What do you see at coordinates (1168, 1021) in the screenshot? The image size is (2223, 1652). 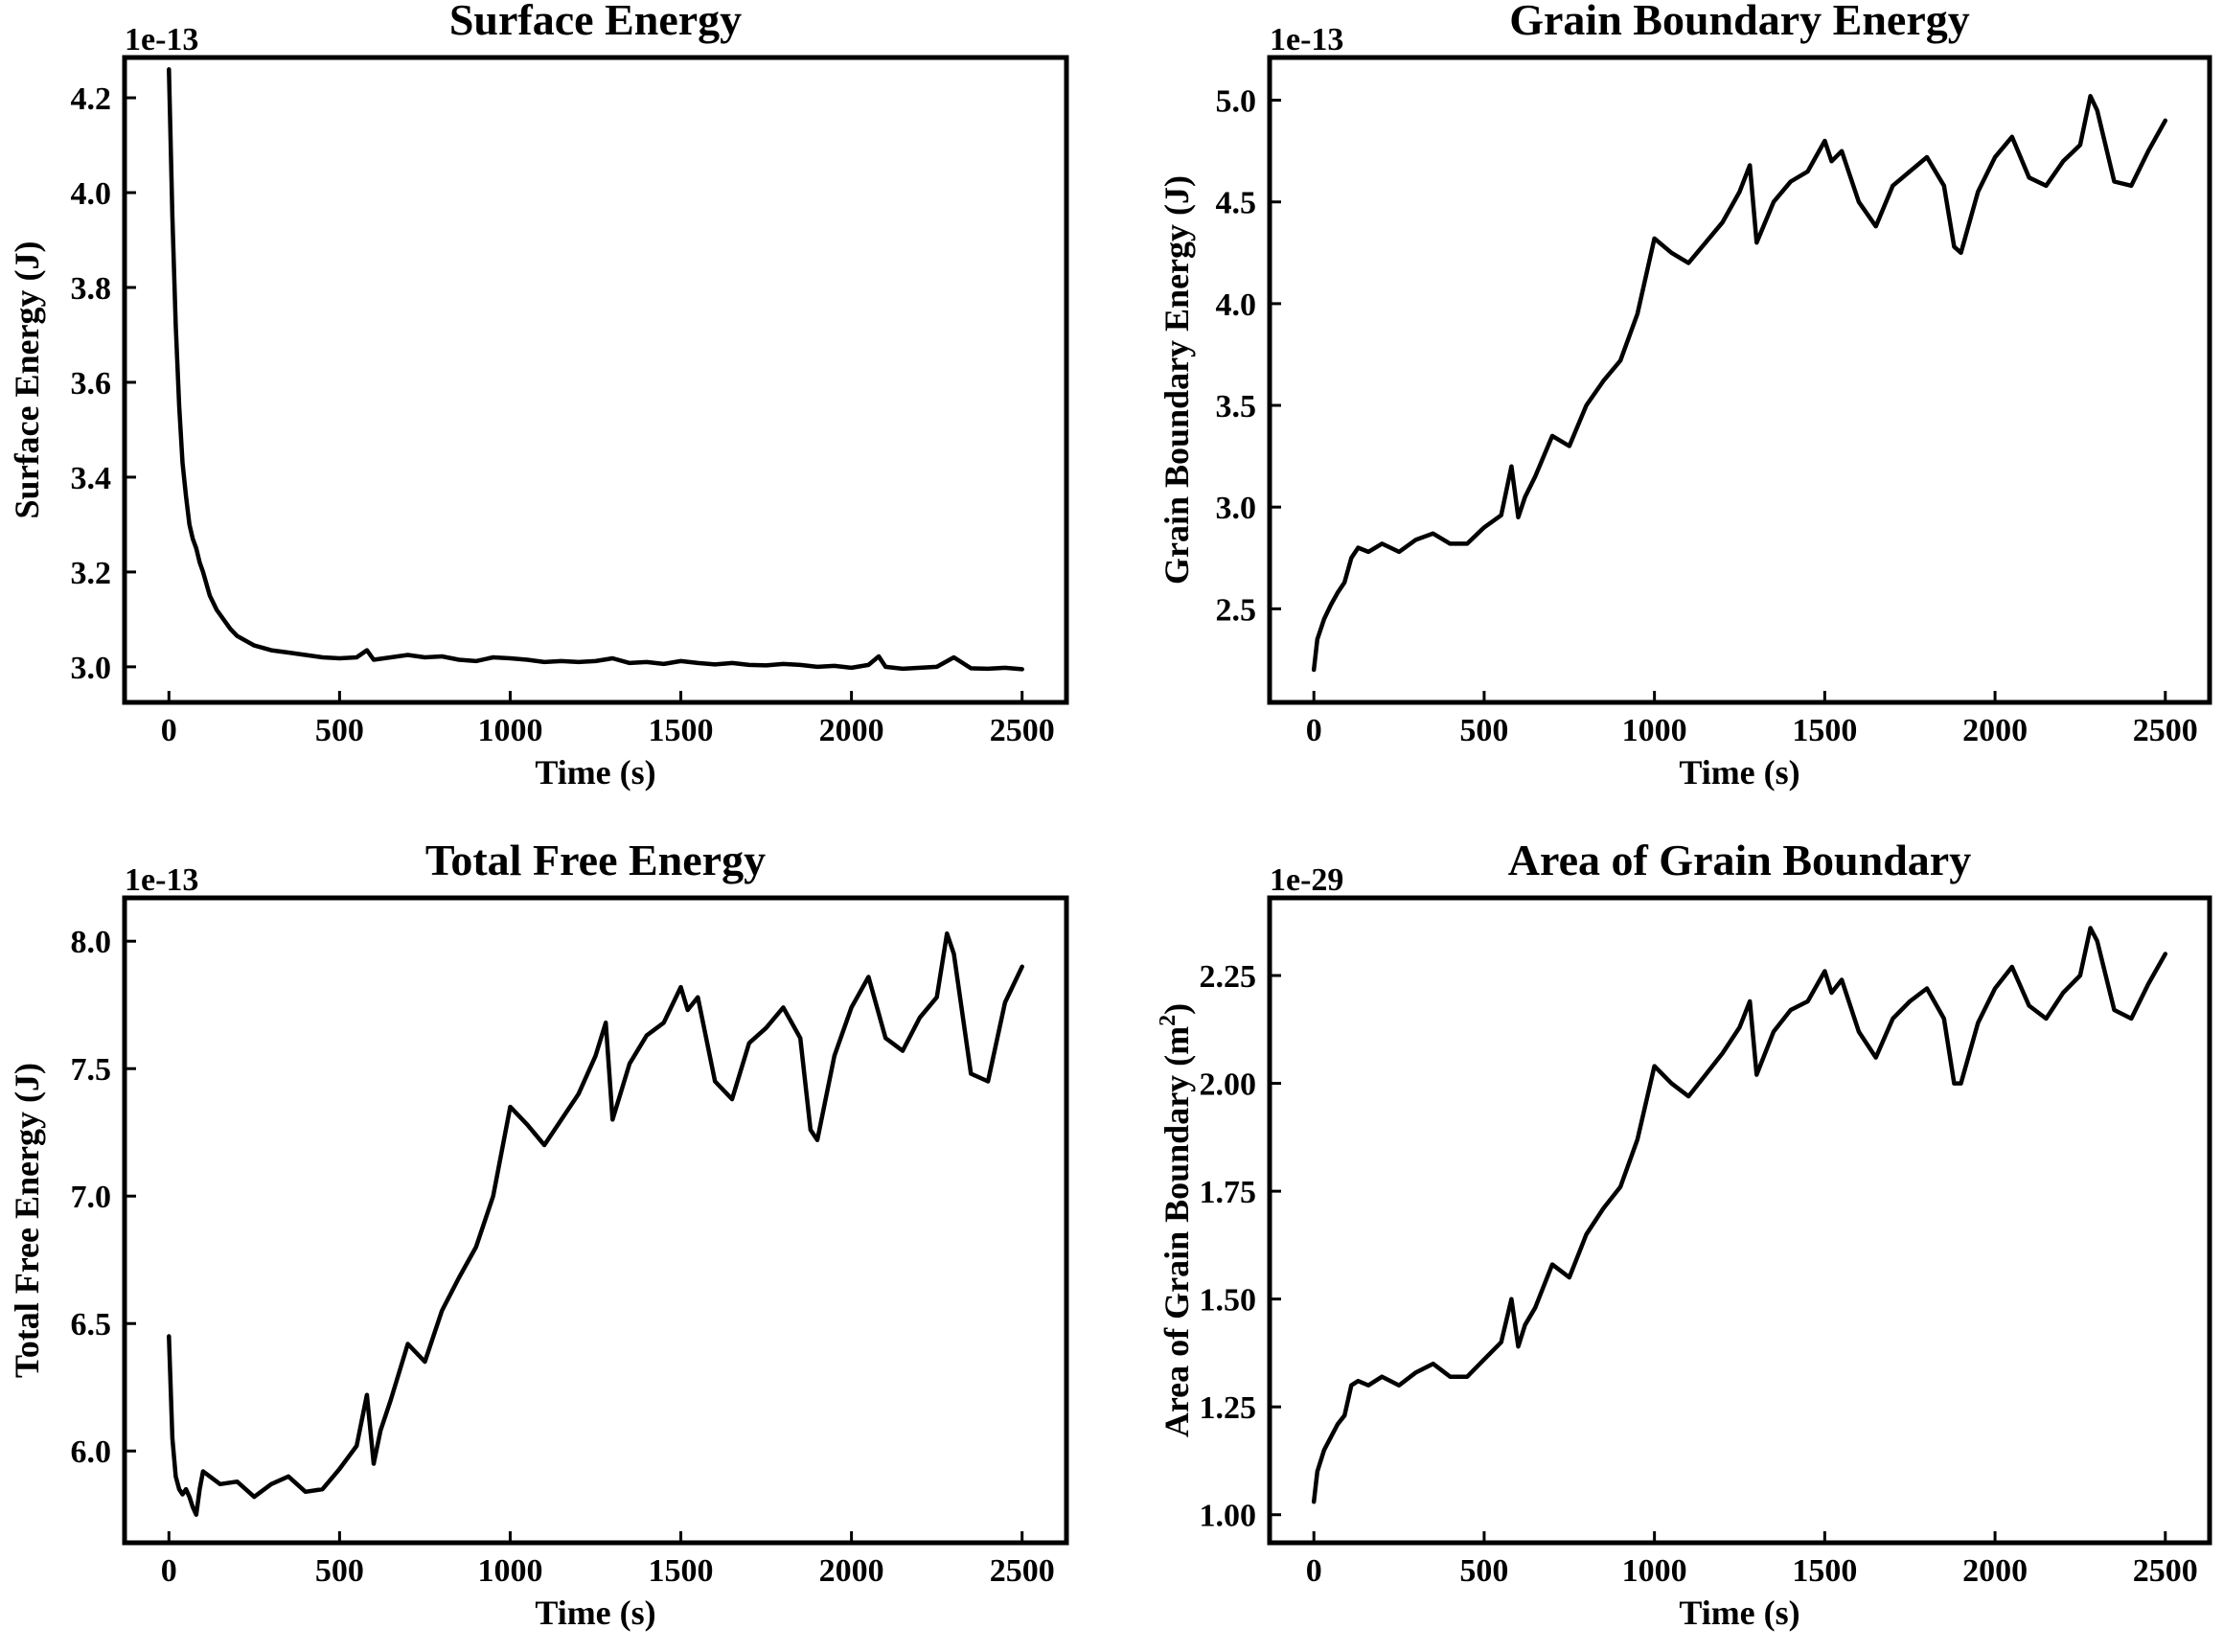 I see `y-axis-label-superscript: 2` at bounding box center [1168, 1021].